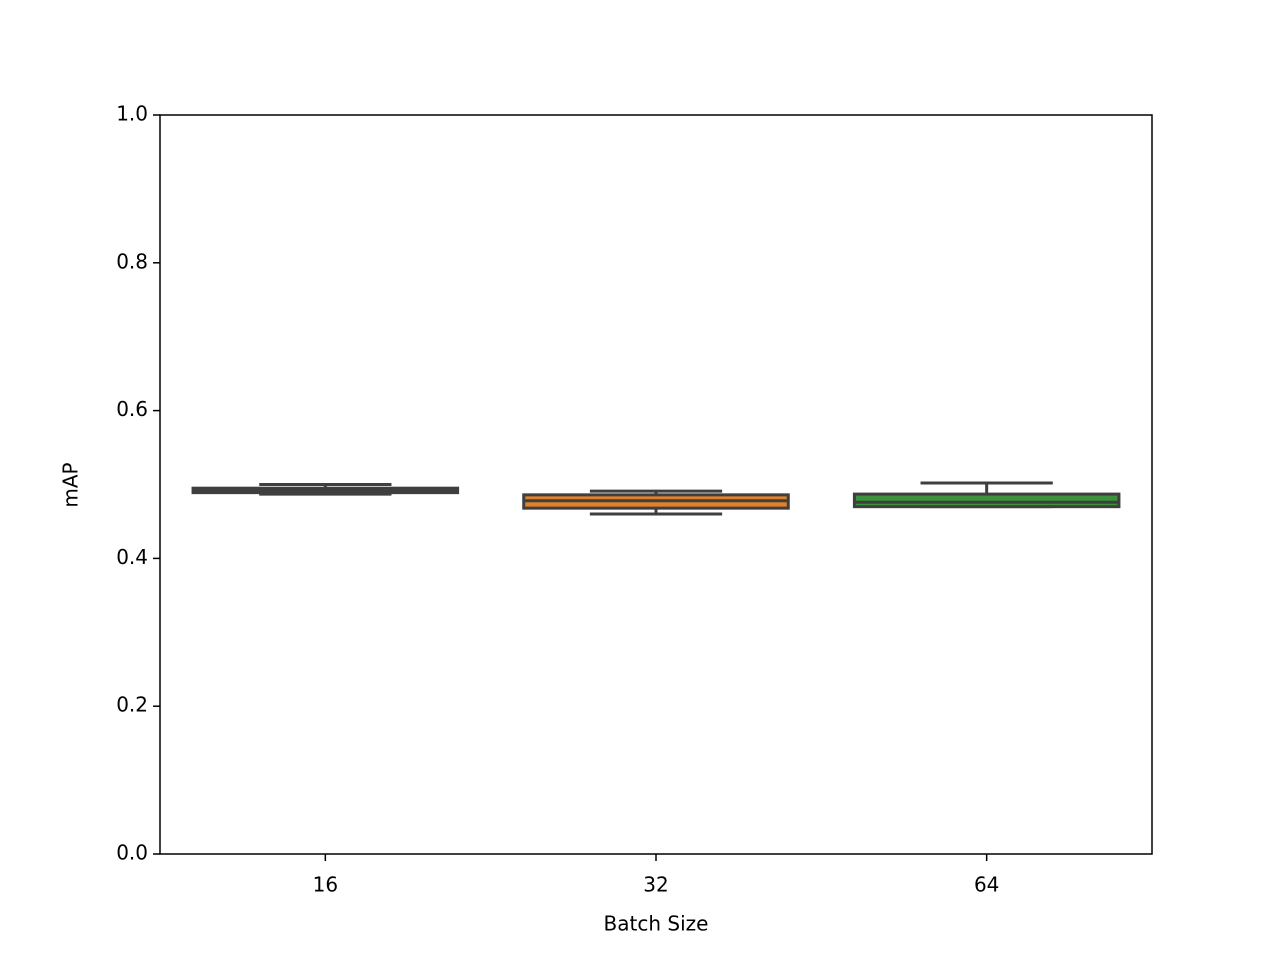 The height and width of the screenshot is (960, 1280). I want to click on y-tick-label: 0.4, so click(132, 557).